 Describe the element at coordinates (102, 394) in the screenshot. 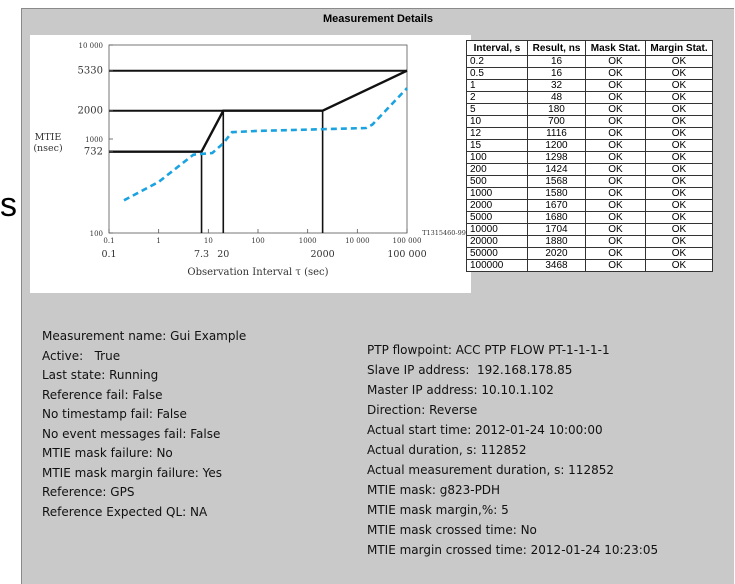

I see `info-line: Reference fail: False` at that location.